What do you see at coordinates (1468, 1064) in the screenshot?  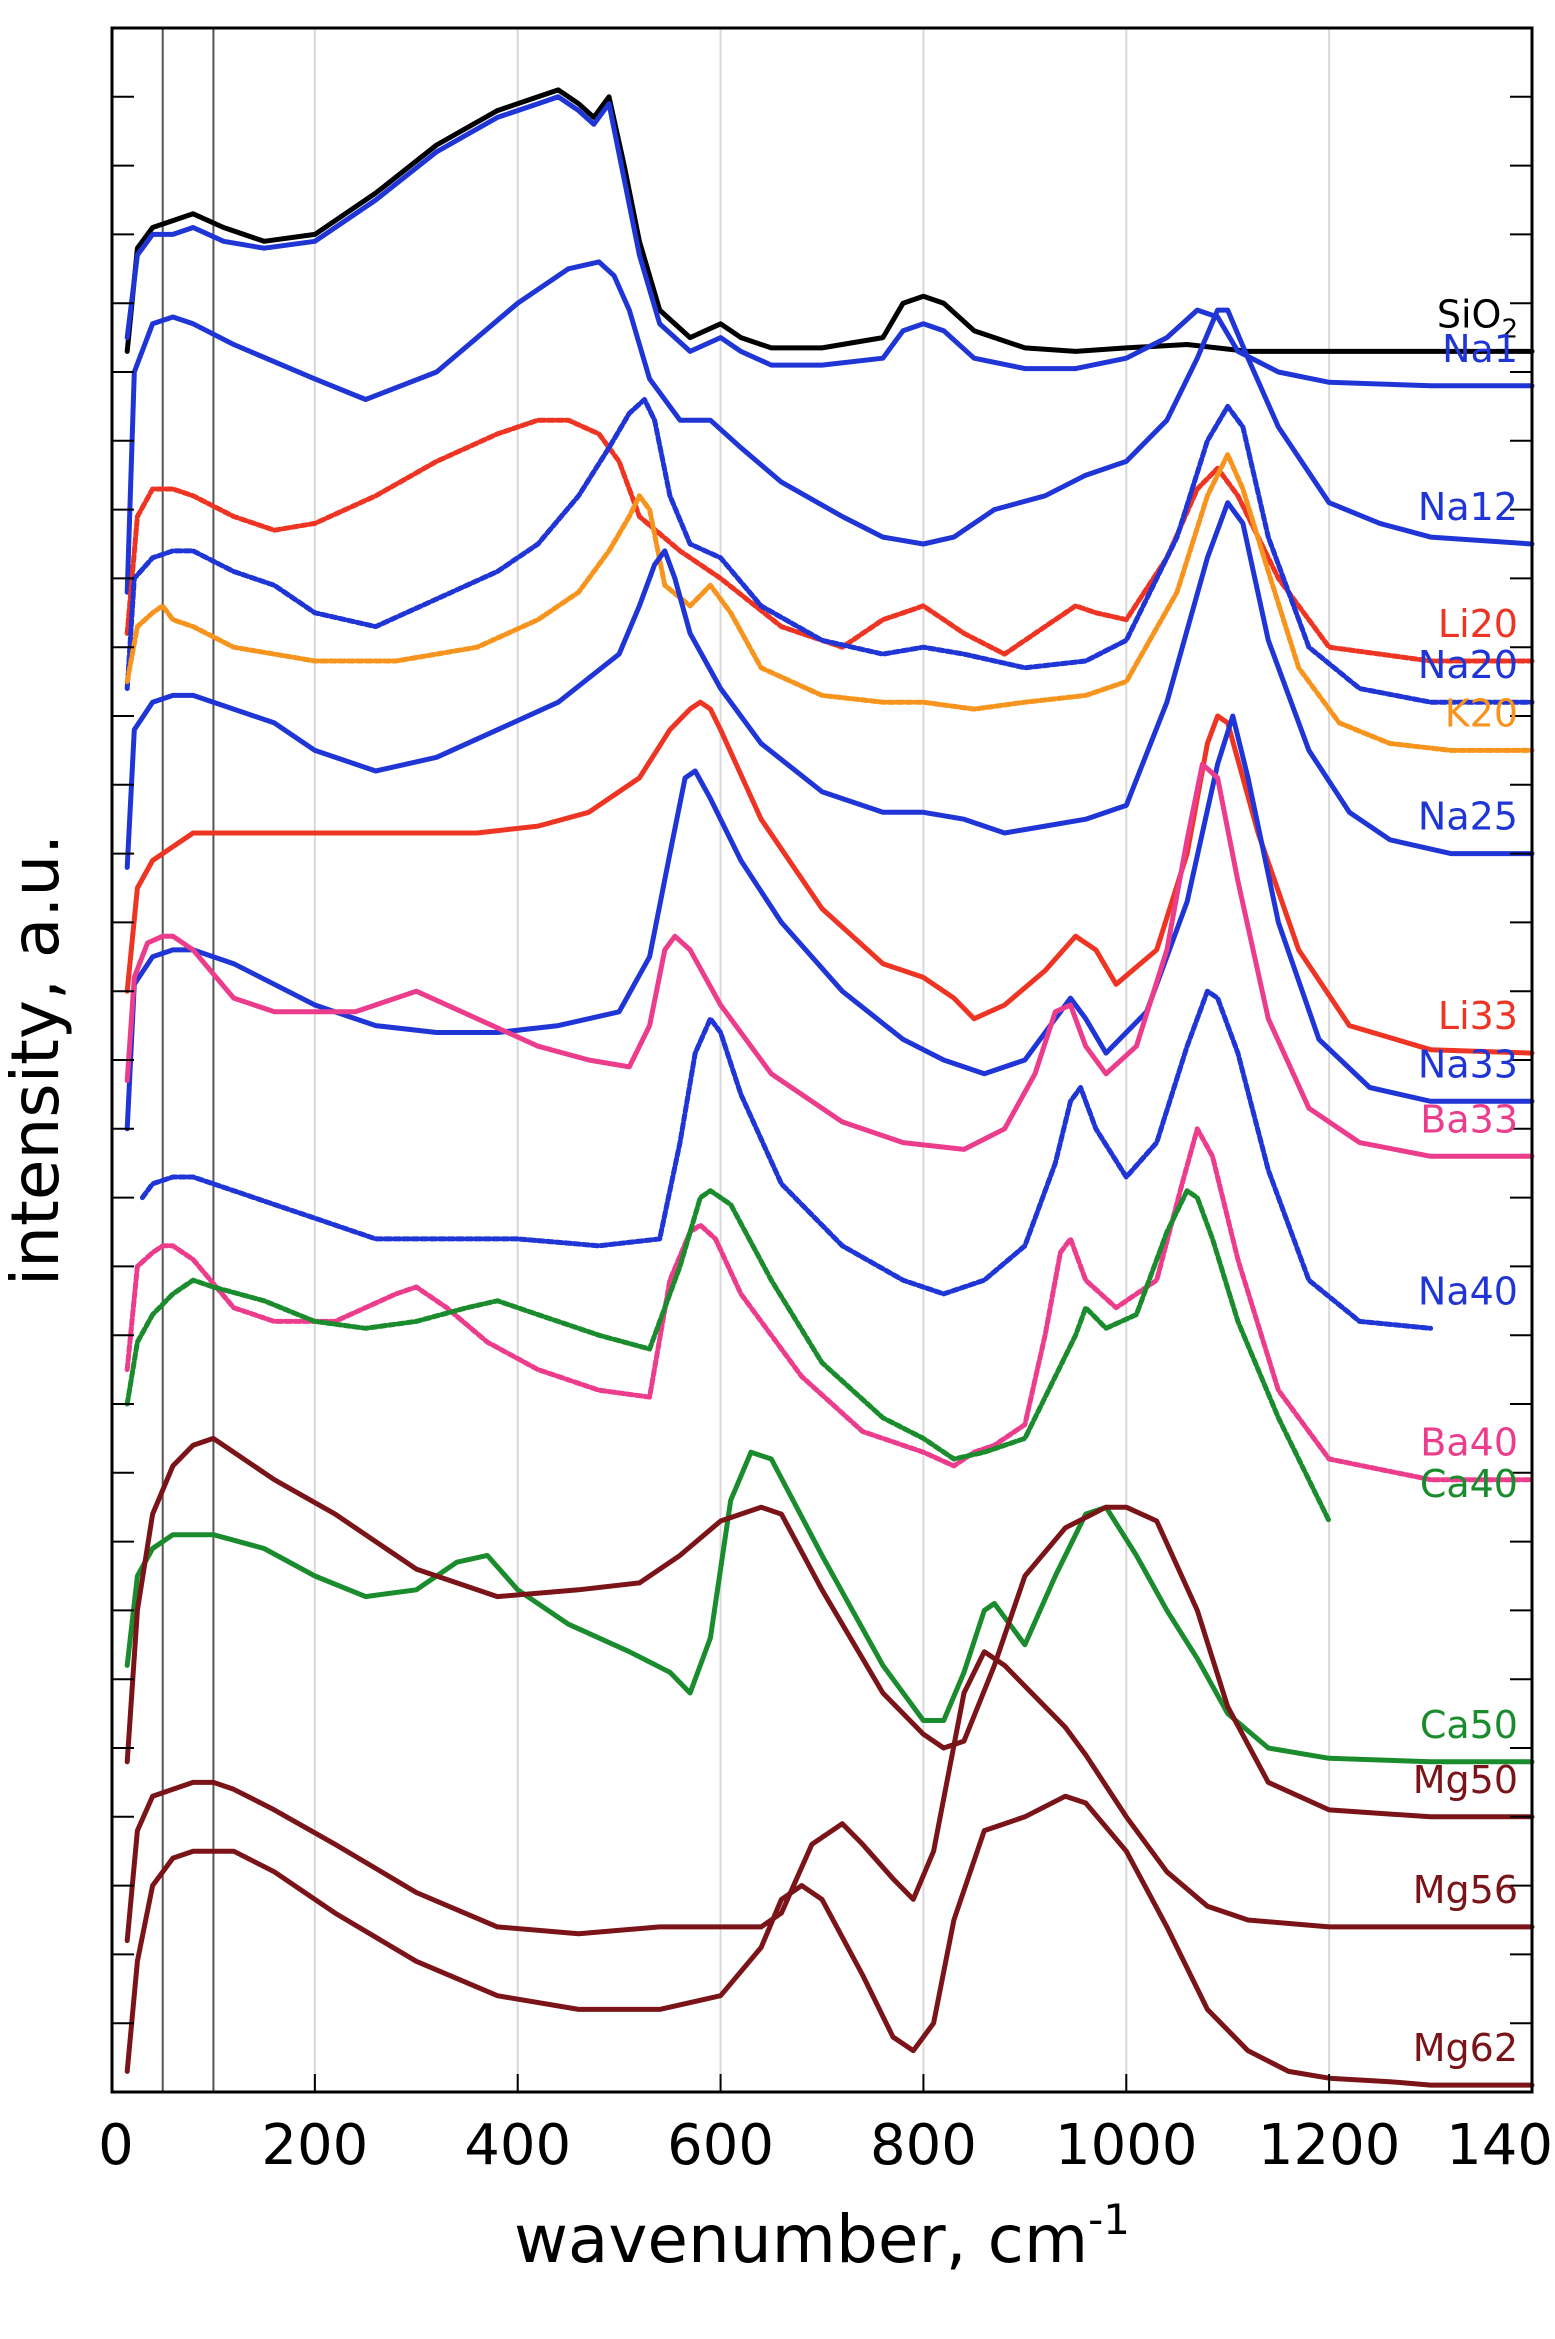 I see `series-label-na33: Na33` at bounding box center [1468, 1064].